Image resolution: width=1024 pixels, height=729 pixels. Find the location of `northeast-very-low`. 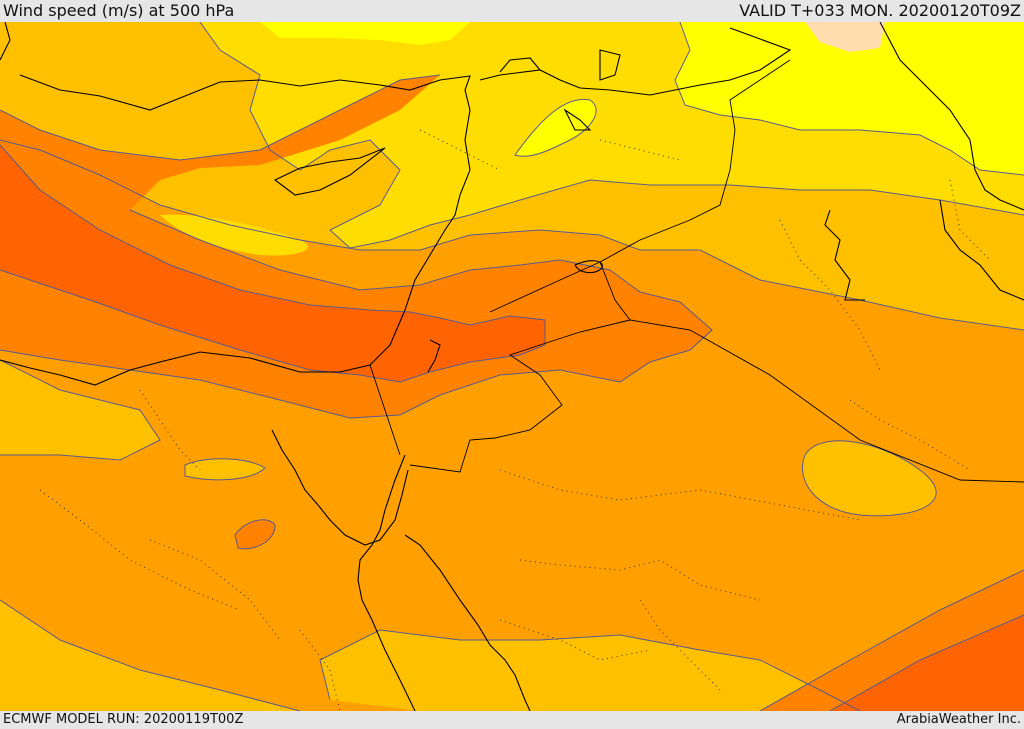

northeast-very-low is located at coordinates (849, 98).